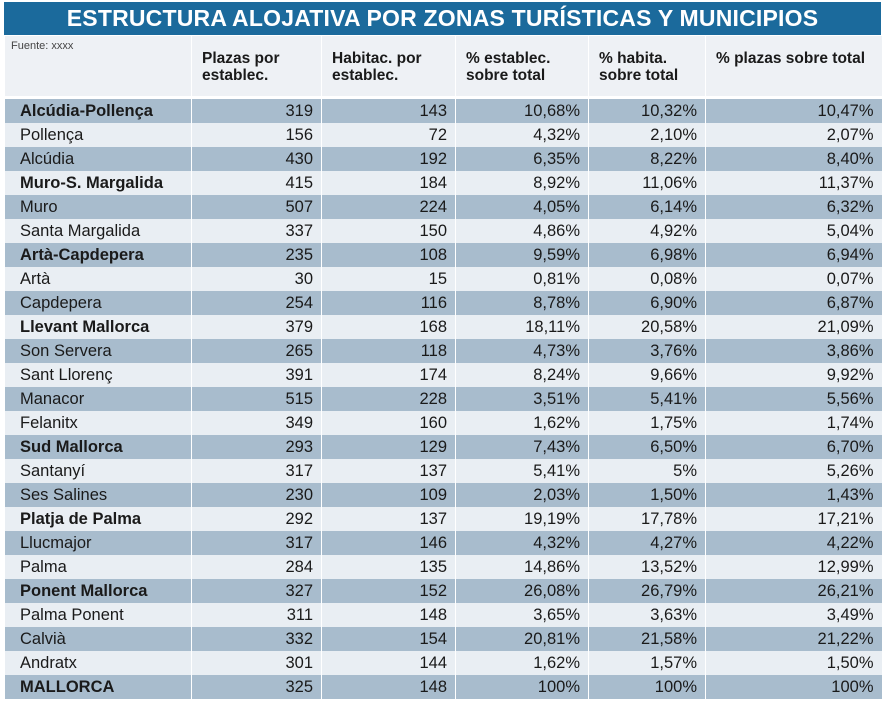 Image resolution: width=885 pixels, height=702 pixels. Describe the element at coordinates (522, 471) in the screenshot. I see `table-cell: 5,41%` at that location.